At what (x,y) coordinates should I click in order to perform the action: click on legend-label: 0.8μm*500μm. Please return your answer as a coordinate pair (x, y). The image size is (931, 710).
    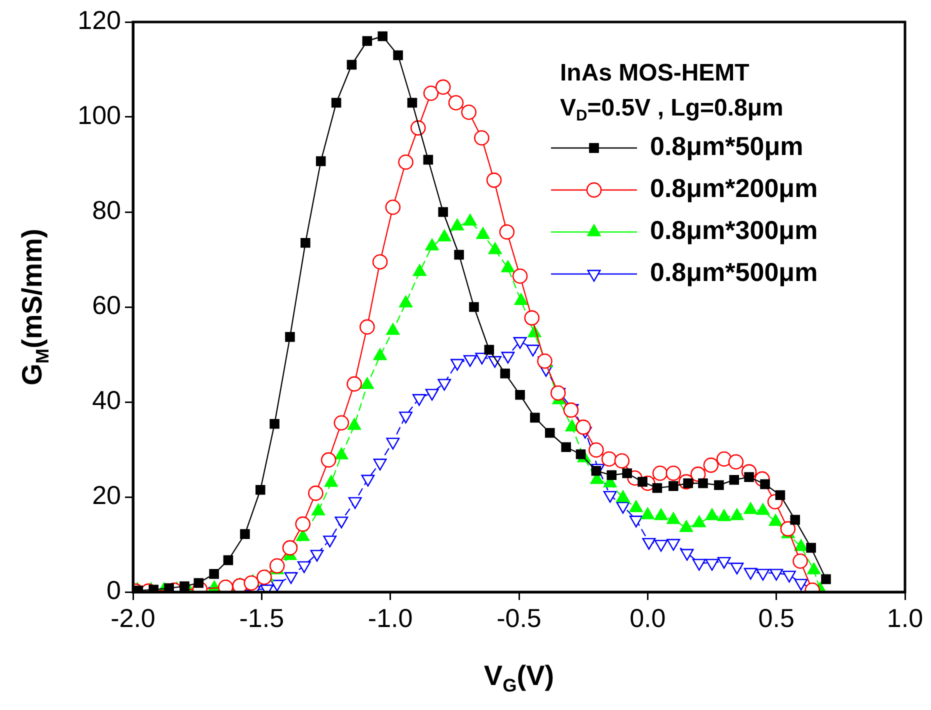
    Looking at the image, I should click on (734, 272).